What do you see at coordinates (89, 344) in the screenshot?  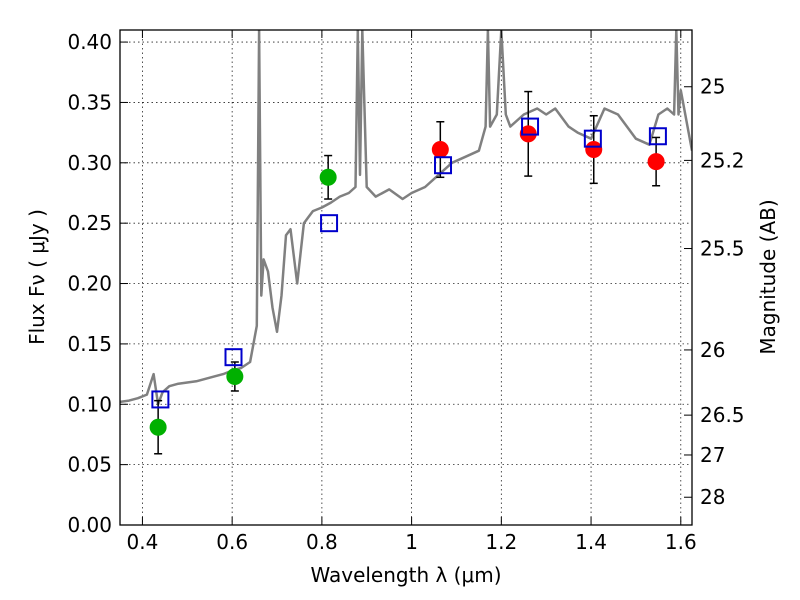 I see `y-tick-label: 0.15` at bounding box center [89, 344].